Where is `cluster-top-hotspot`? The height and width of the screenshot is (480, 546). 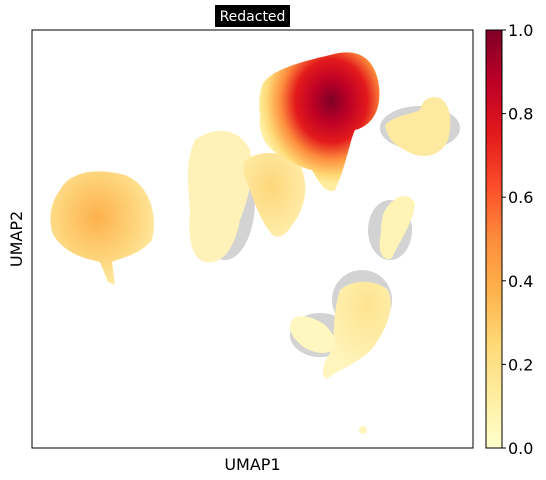 cluster-top-hotspot is located at coordinates (319, 121).